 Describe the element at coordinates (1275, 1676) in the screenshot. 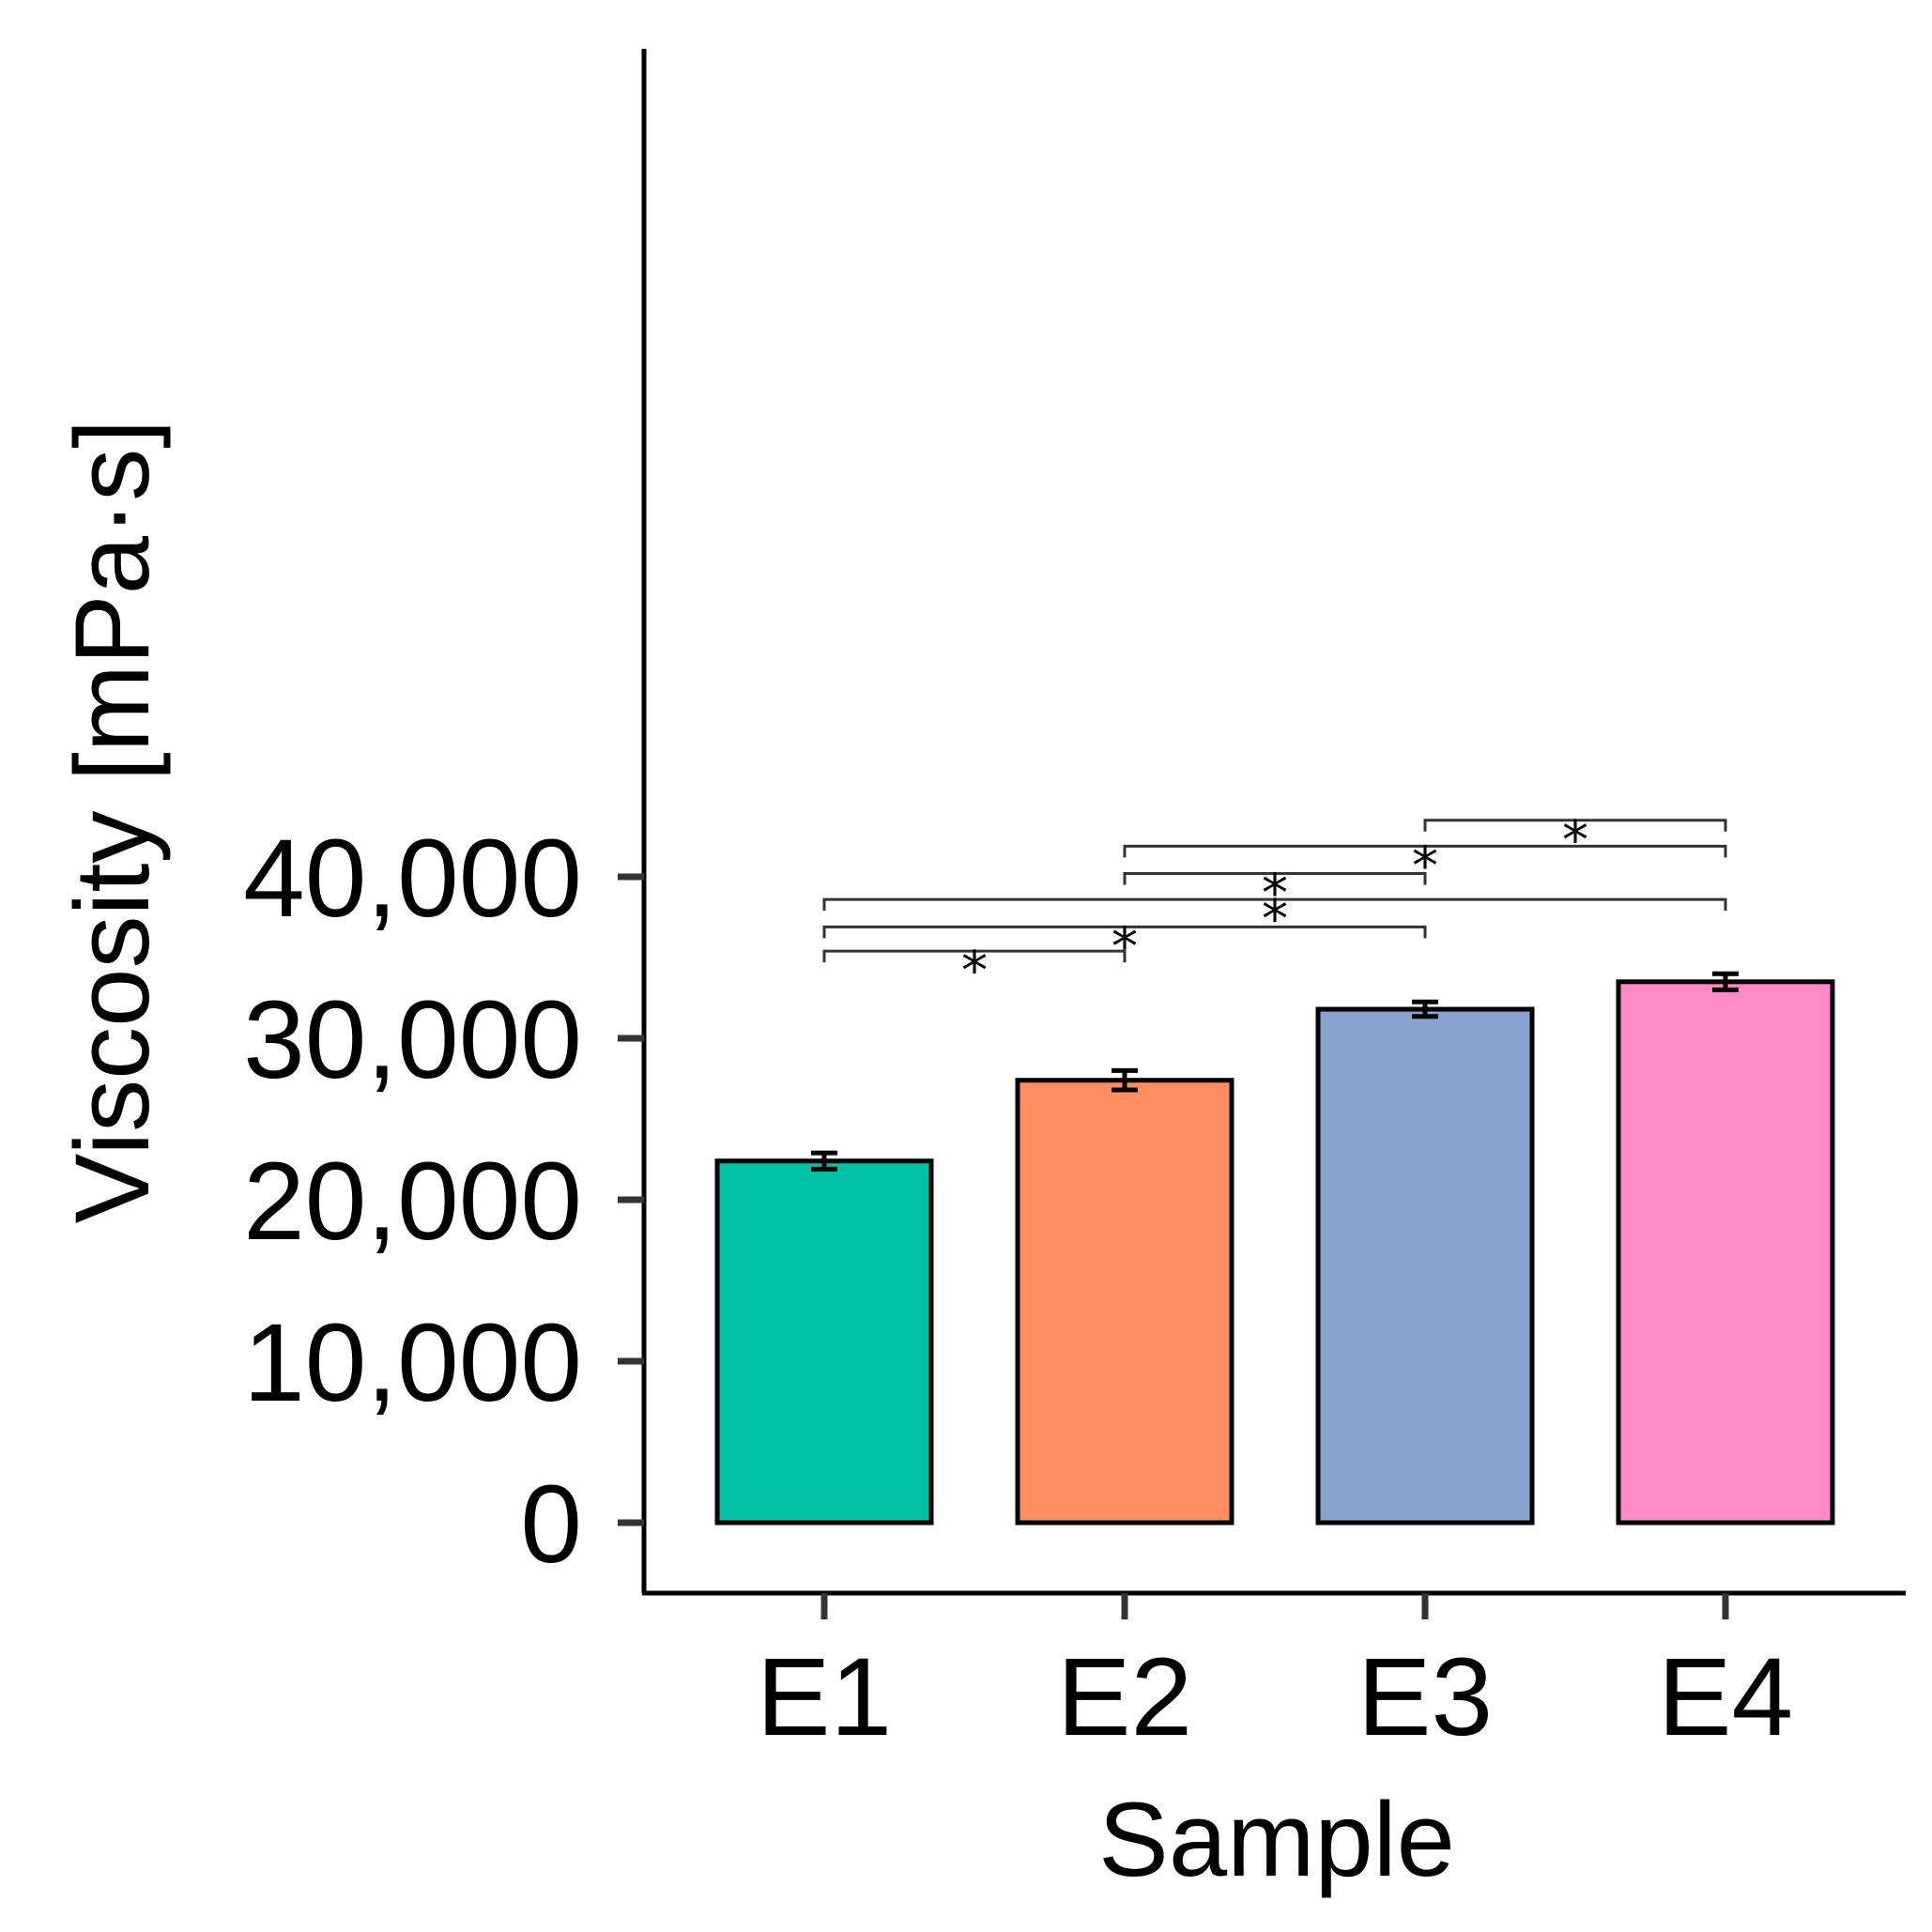

I see `x-ticks-layer: E1 E2 E3 E4` at that location.